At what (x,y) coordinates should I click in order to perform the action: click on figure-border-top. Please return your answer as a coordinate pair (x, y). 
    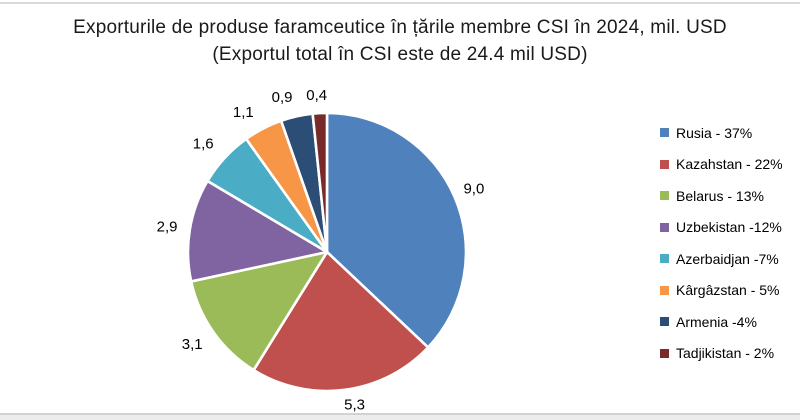
    Looking at the image, I should click on (400, 3).